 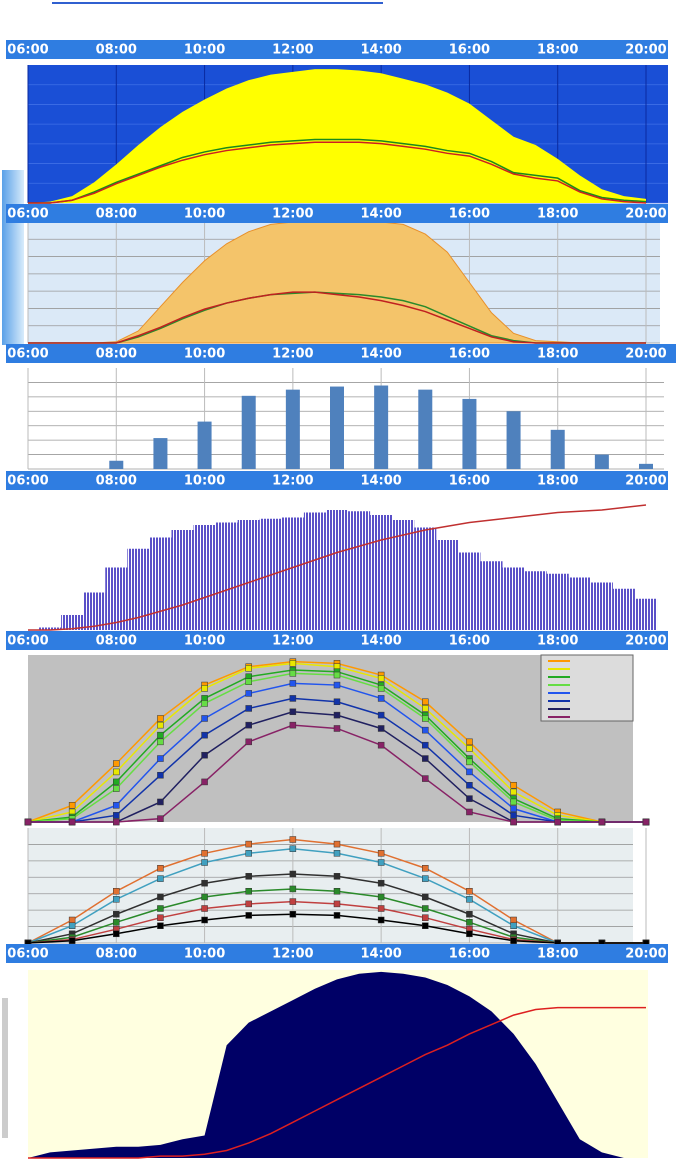 What do you see at coordinates (337, 171) in the screenshot?
I see `line` at bounding box center [337, 171].